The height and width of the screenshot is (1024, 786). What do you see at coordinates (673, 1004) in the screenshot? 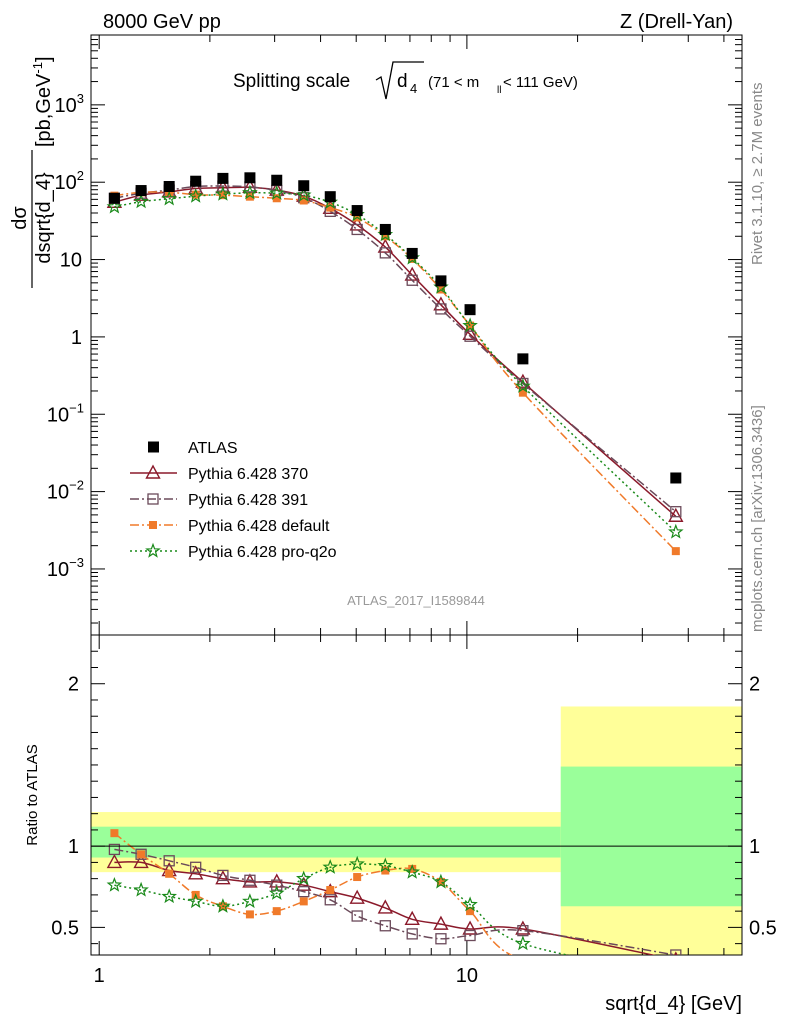
I see `xlabel: sqrt{d_4} [GeV]` at bounding box center [673, 1004].